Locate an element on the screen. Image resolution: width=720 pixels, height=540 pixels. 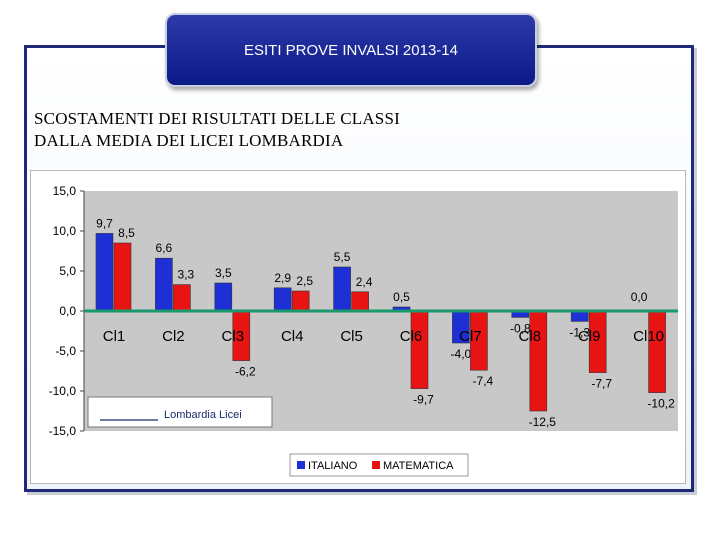
data-label: 6,6 is located at coordinates (164, 248).